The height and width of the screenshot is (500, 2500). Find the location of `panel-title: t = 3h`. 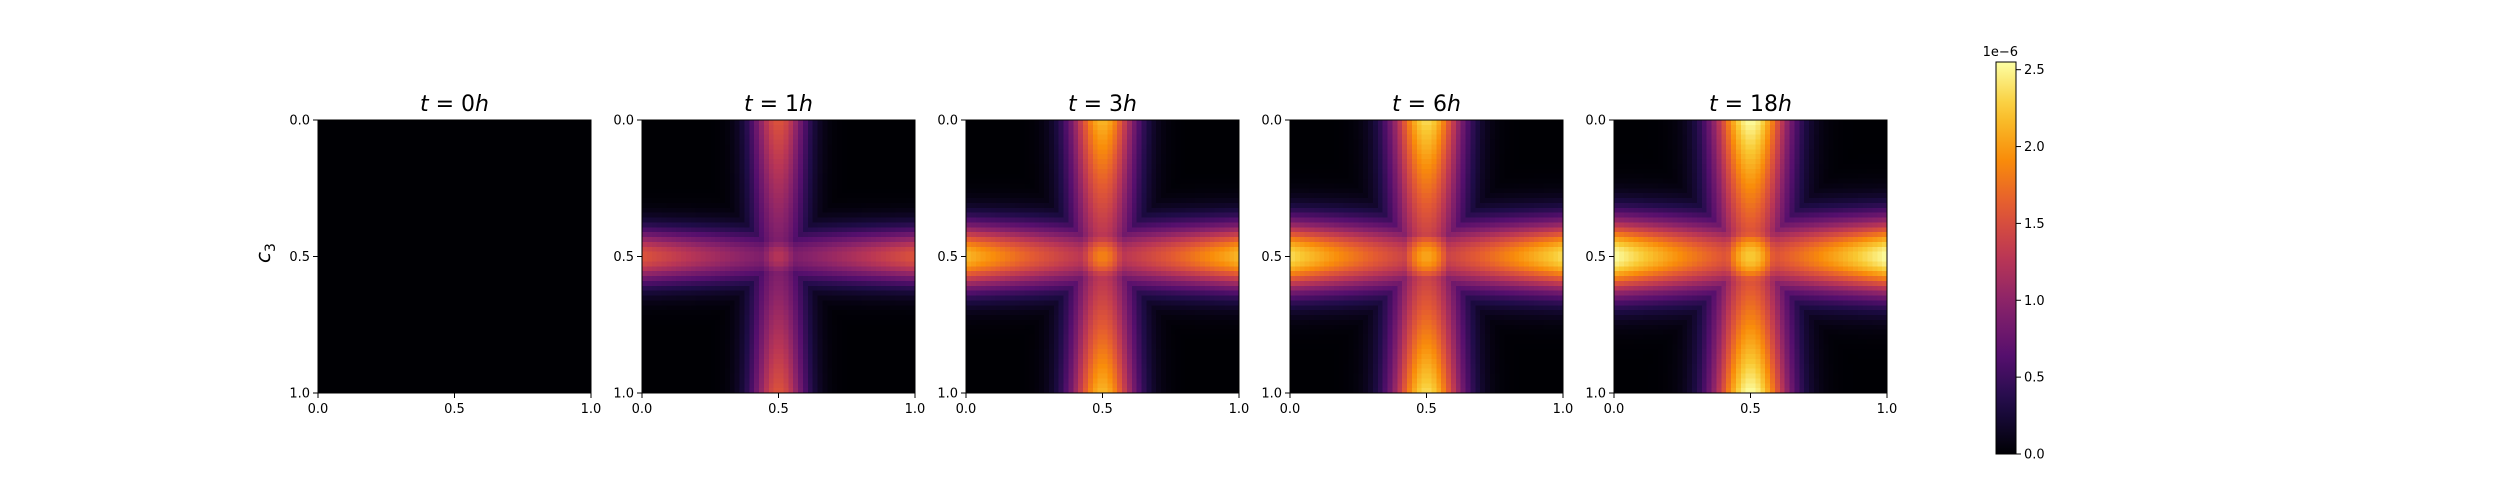

panel-title: t = 3h is located at coordinates (1102, 104).